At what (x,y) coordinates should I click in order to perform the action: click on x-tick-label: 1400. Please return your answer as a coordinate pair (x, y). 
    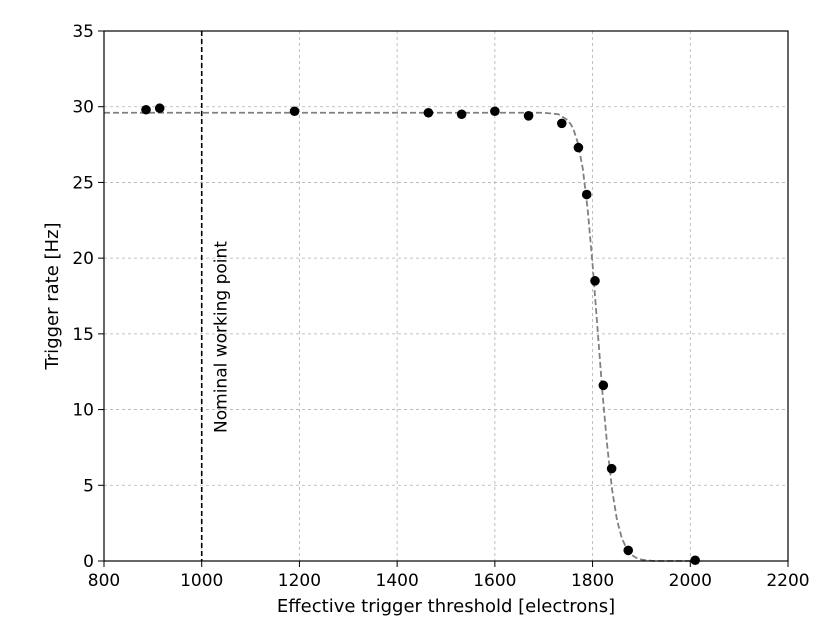
    Looking at the image, I should click on (397, 581).